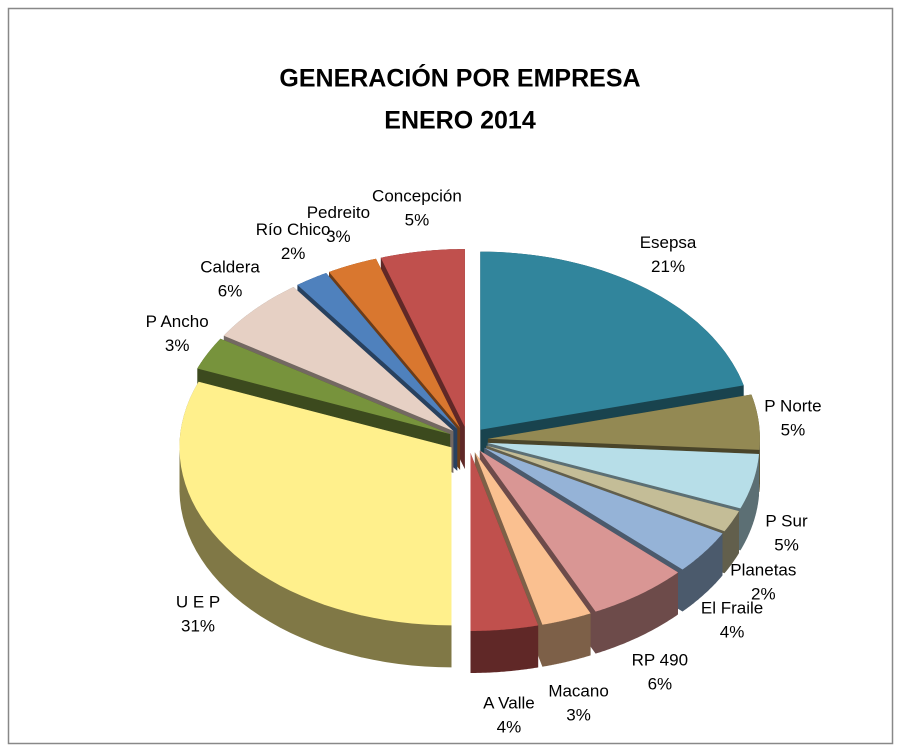  What do you see at coordinates (459, 78) in the screenshot?
I see `chart-title: GENERACIÓN POR EMPRESA` at bounding box center [459, 78].